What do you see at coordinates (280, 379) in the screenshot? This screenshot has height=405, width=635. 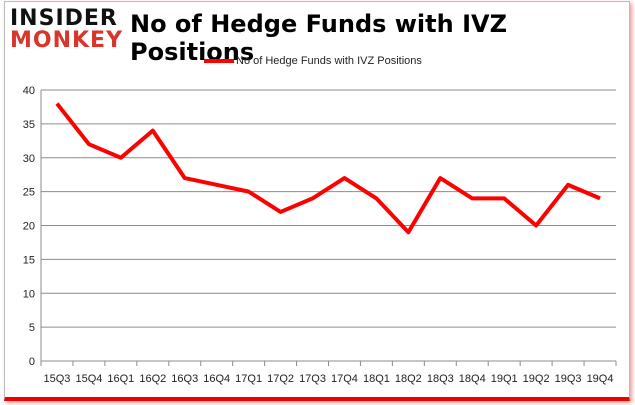 I see `x-tick-label: 17Q2` at bounding box center [280, 379].